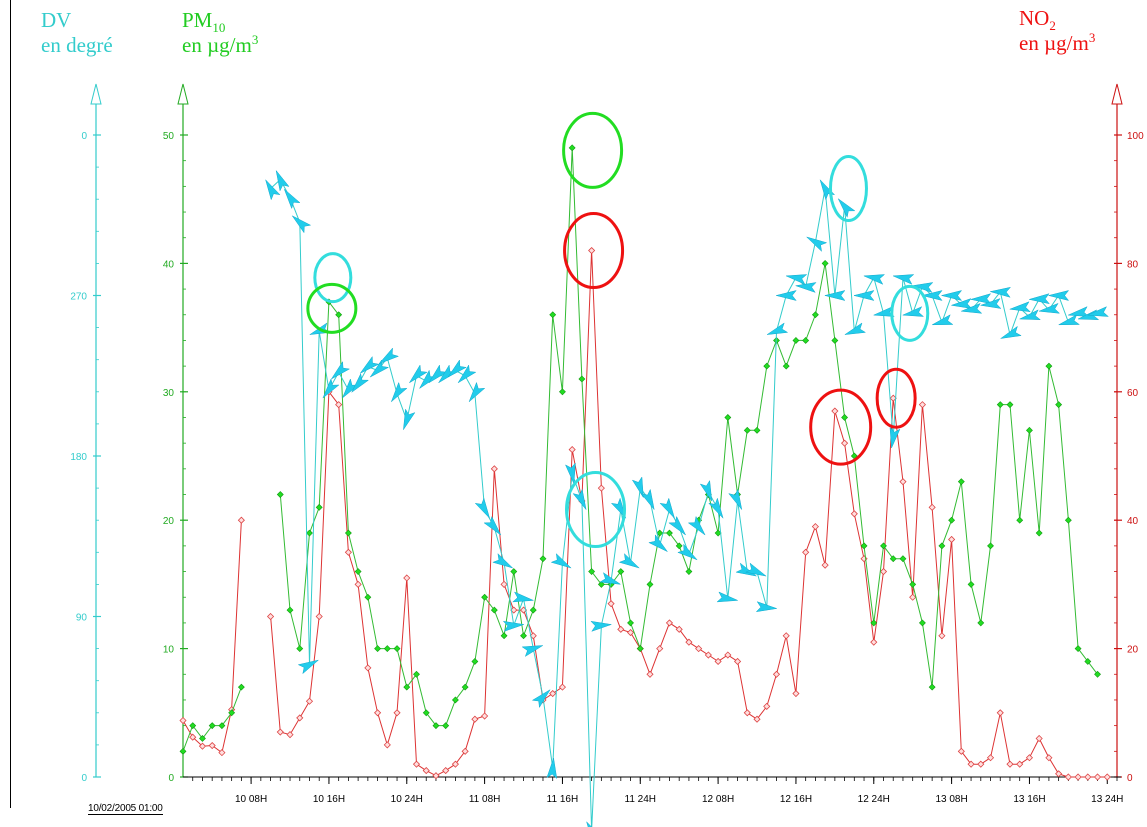 The image size is (1147, 827). What do you see at coordinates (848, 188) in the screenshot?
I see `dv-highlight-ellipse` at bounding box center [848, 188].